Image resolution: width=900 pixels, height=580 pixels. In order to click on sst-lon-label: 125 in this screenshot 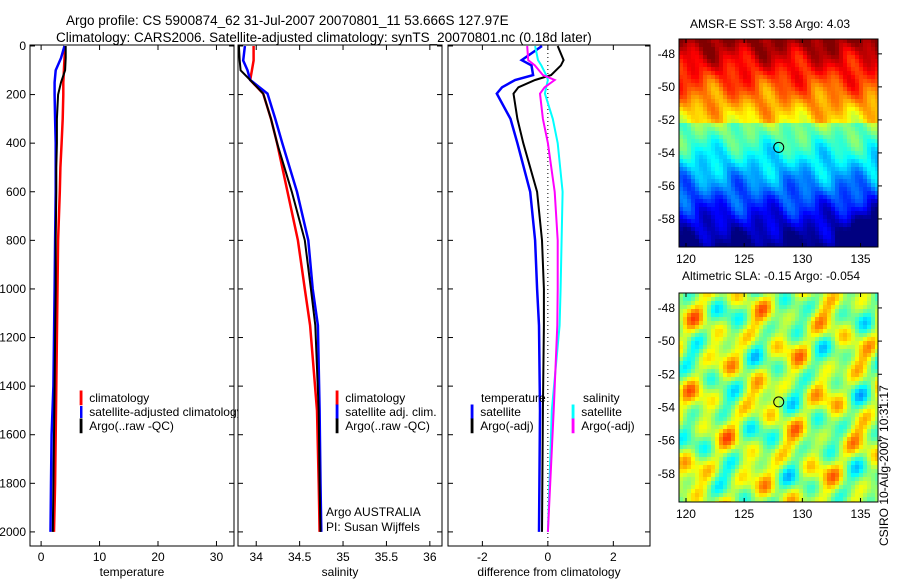, I will do `click(744, 259)`.